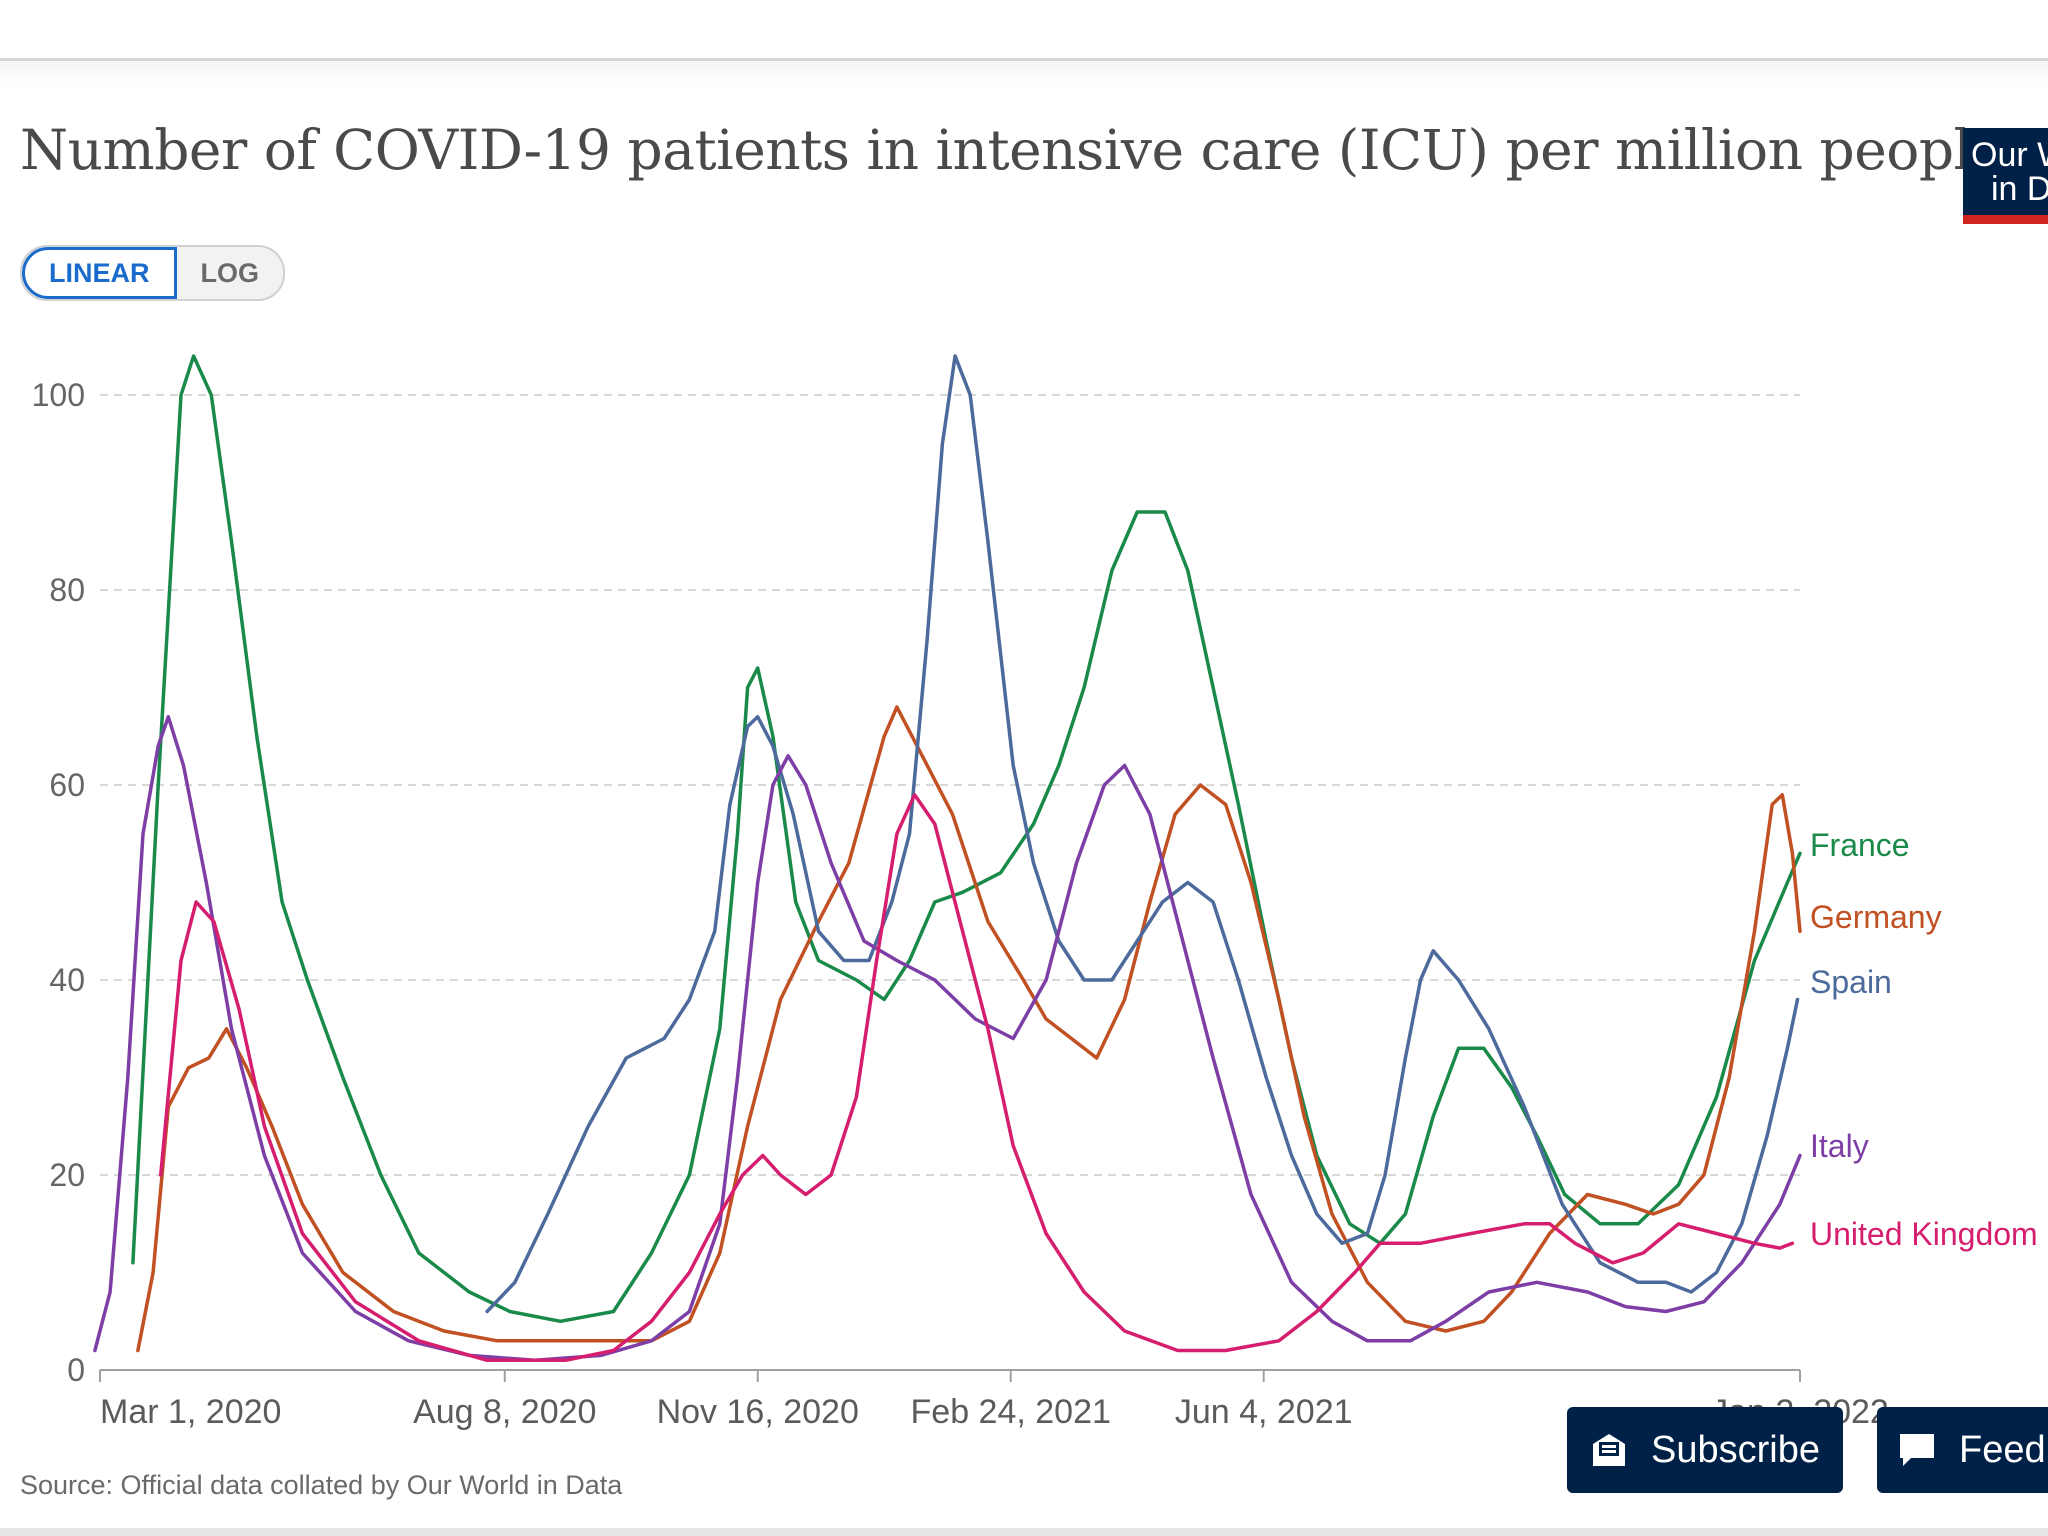 This screenshot has height=1536, width=2048. I want to click on subscribe-button: Subscribe, so click(1705, 1450).